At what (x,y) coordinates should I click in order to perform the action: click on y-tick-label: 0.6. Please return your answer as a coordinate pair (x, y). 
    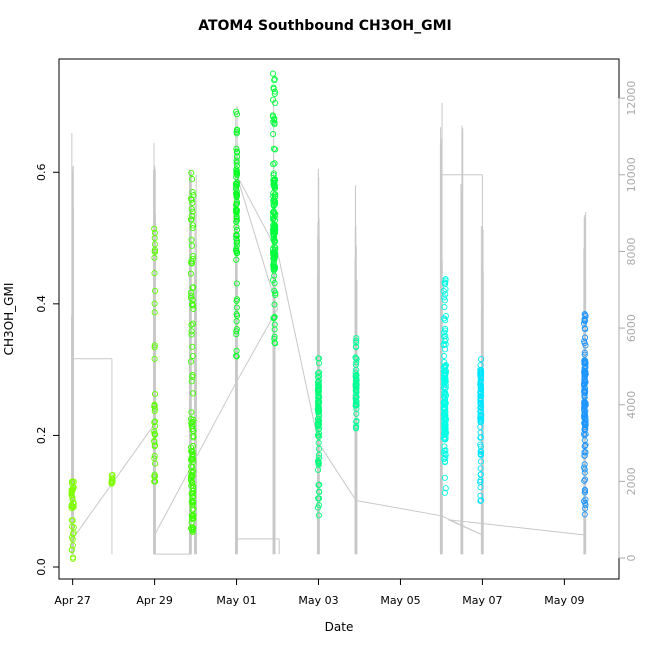
    Looking at the image, I should click on (41, 173).